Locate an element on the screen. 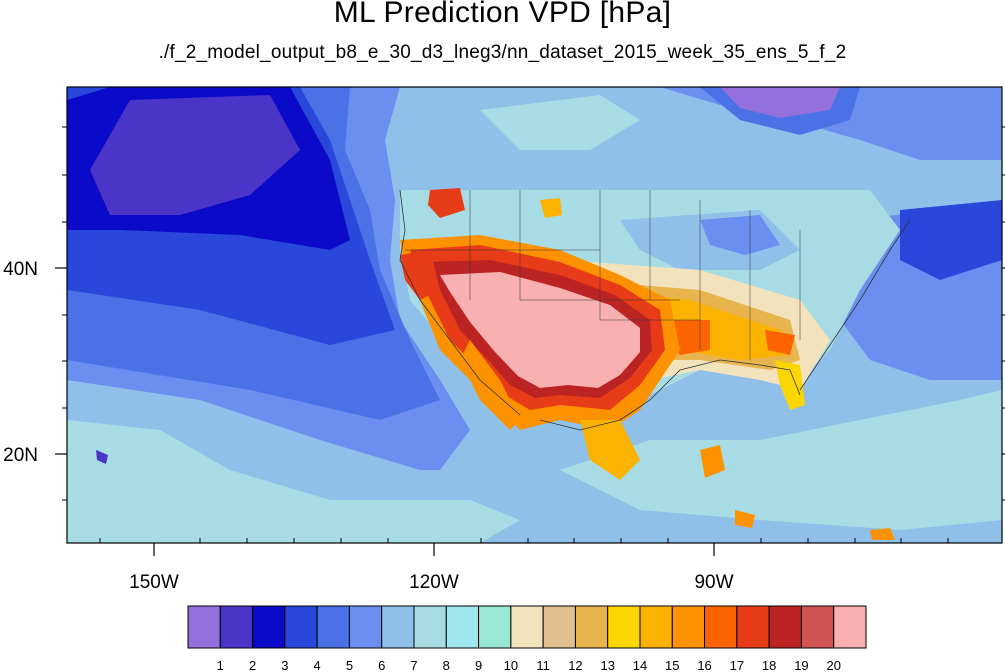 The width and height of the screenshot is (1005, 672). colorbar-label: 18 is located at coordinates (769, 665).